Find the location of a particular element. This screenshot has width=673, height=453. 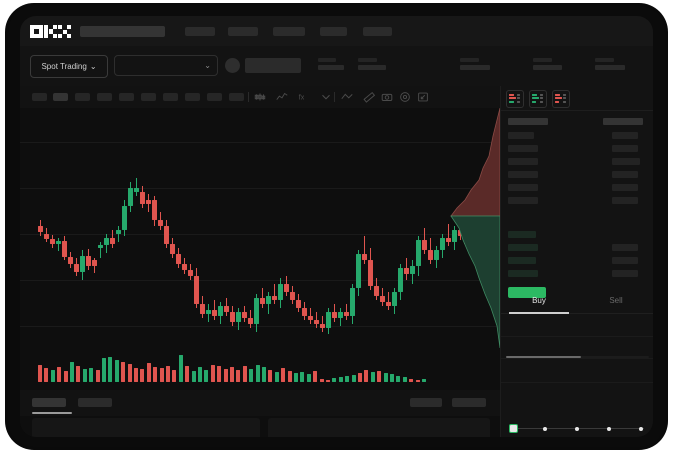

indicators-icon: fx is located at coordinates (304, 97).